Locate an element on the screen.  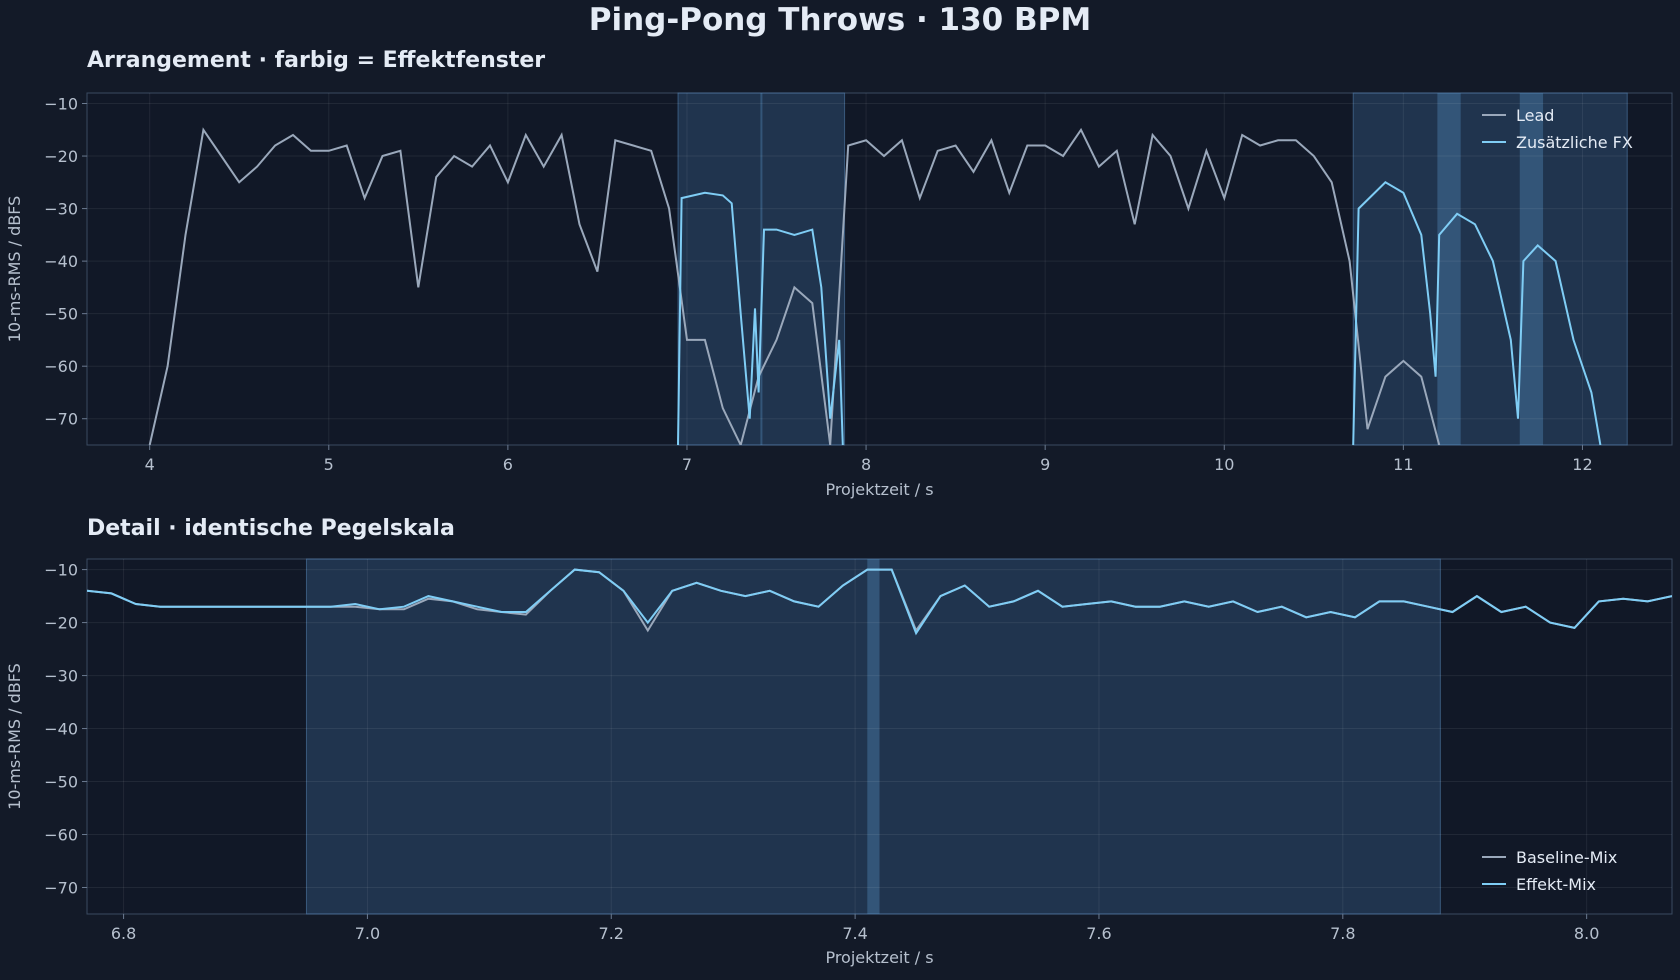
chart-title: Arrangement · farbig = Effektfenster is located at coordinates (316, 60).